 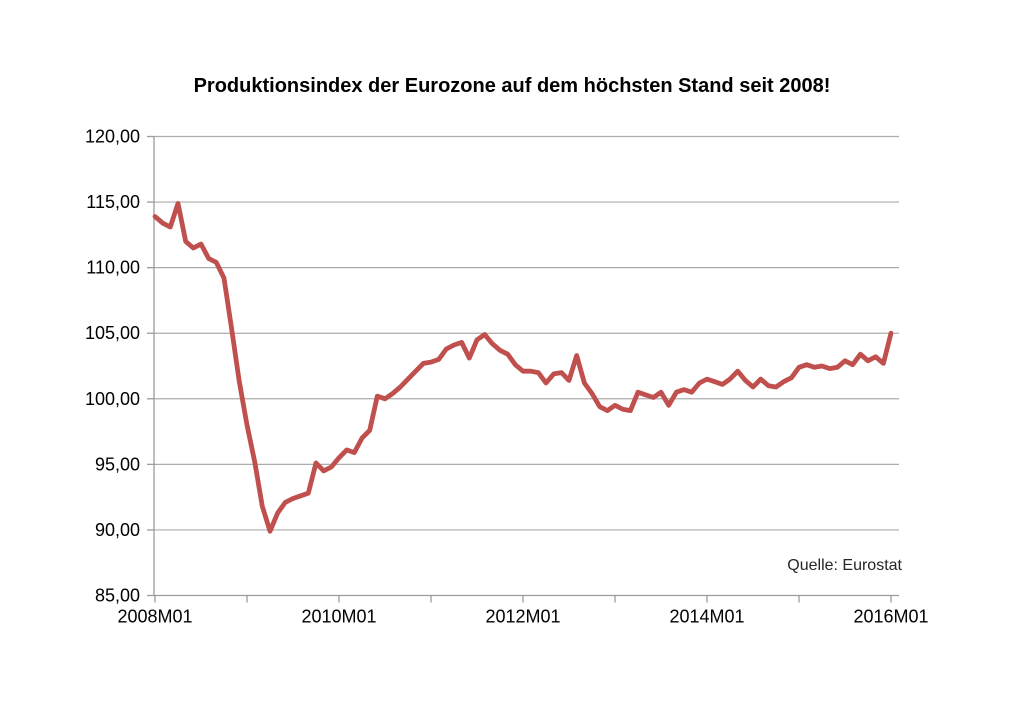 What do you see at coordinates (338, 617) in the screenshot?
I see `x-tick-label: 2010M01` at bounding box center [338, 617].